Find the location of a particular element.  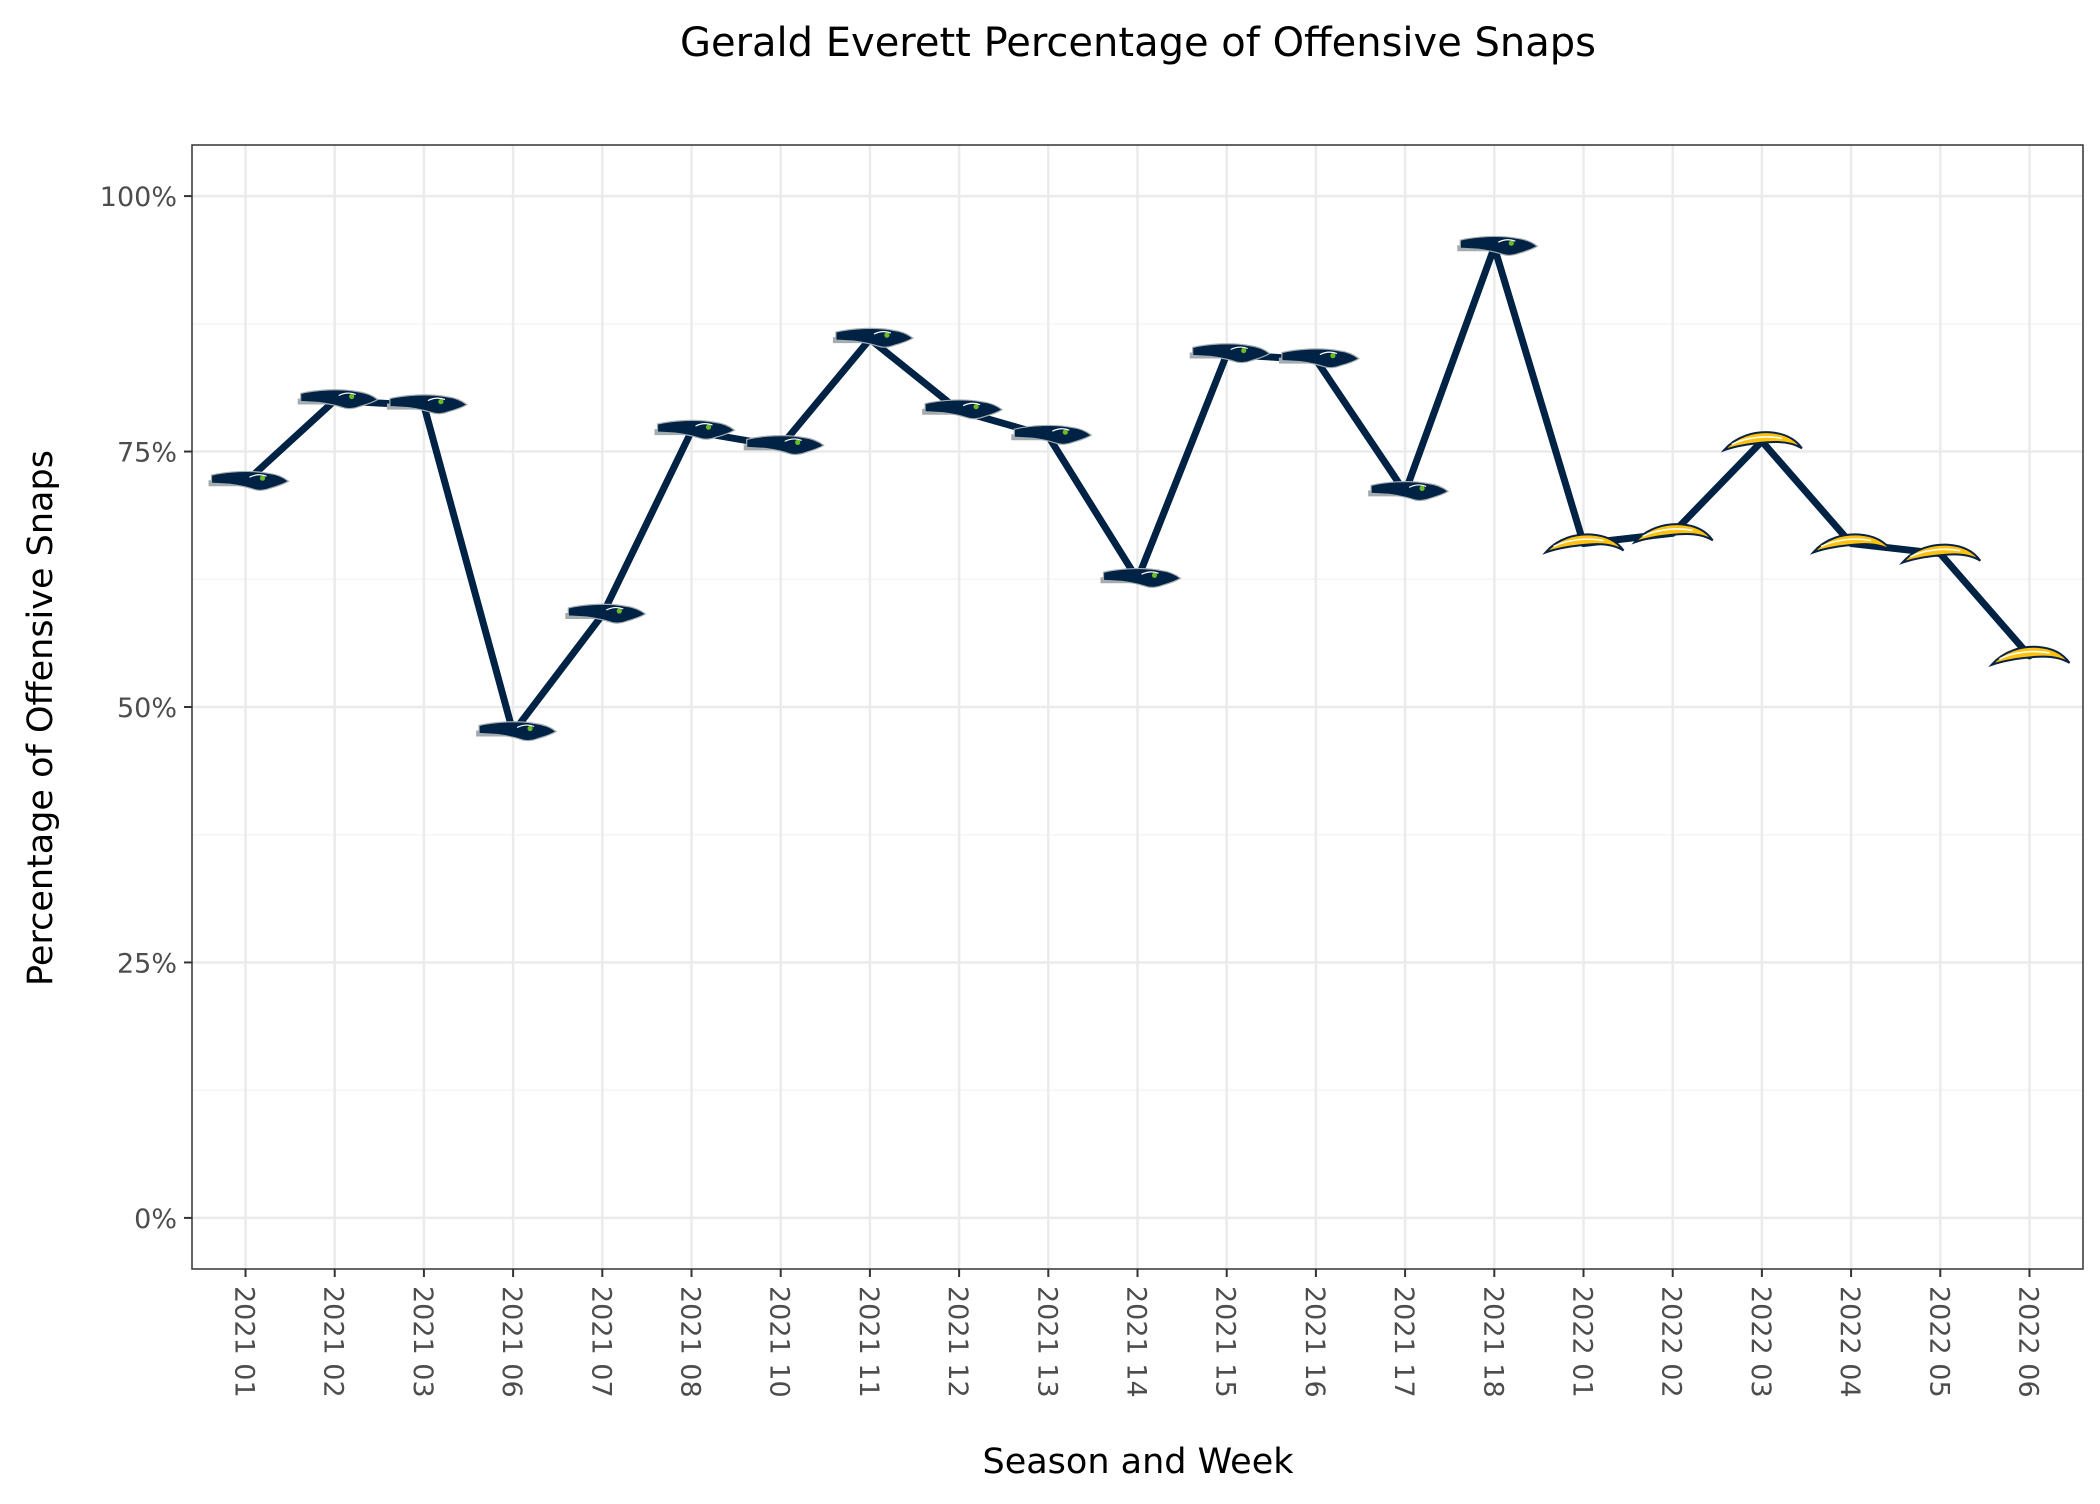

x-tick-label: 2021 11 is located at coordinates (868, 1342).